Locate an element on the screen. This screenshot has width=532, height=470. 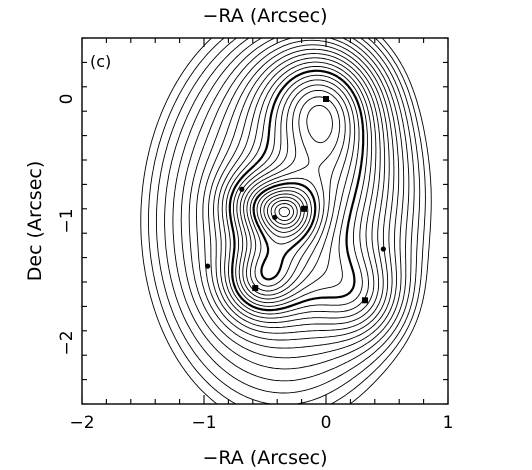
y-tick-label: −1 is located at coordinates (67, 220).